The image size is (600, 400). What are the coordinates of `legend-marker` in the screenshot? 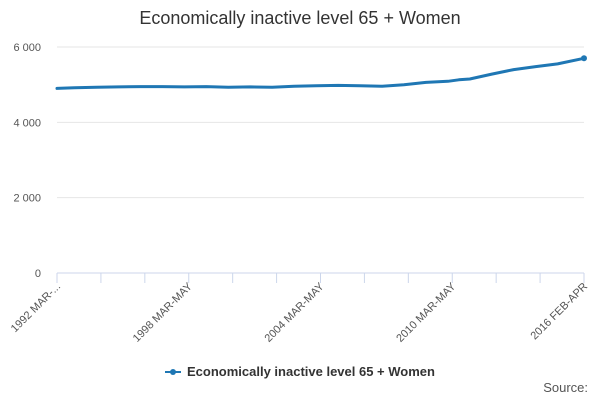 It's located at (173, 371).